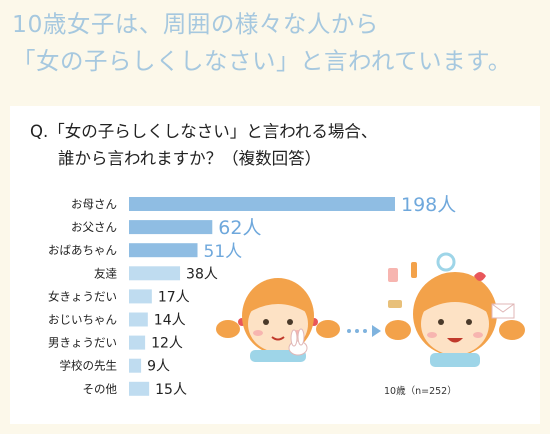  What do you see at coordinates (82, 320) in the screenshot?
I see `category-label: おじいちゃん` at bounding box center [82, 320].